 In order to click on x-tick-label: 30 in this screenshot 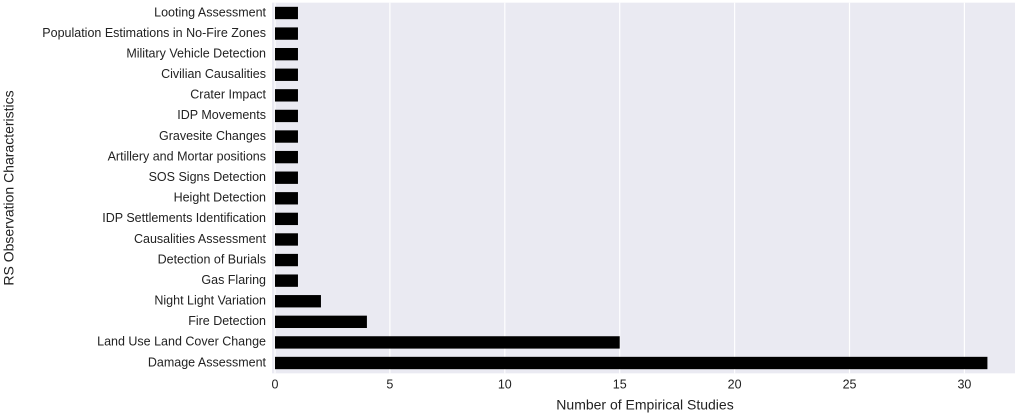, I will do `click(964, 385)`.